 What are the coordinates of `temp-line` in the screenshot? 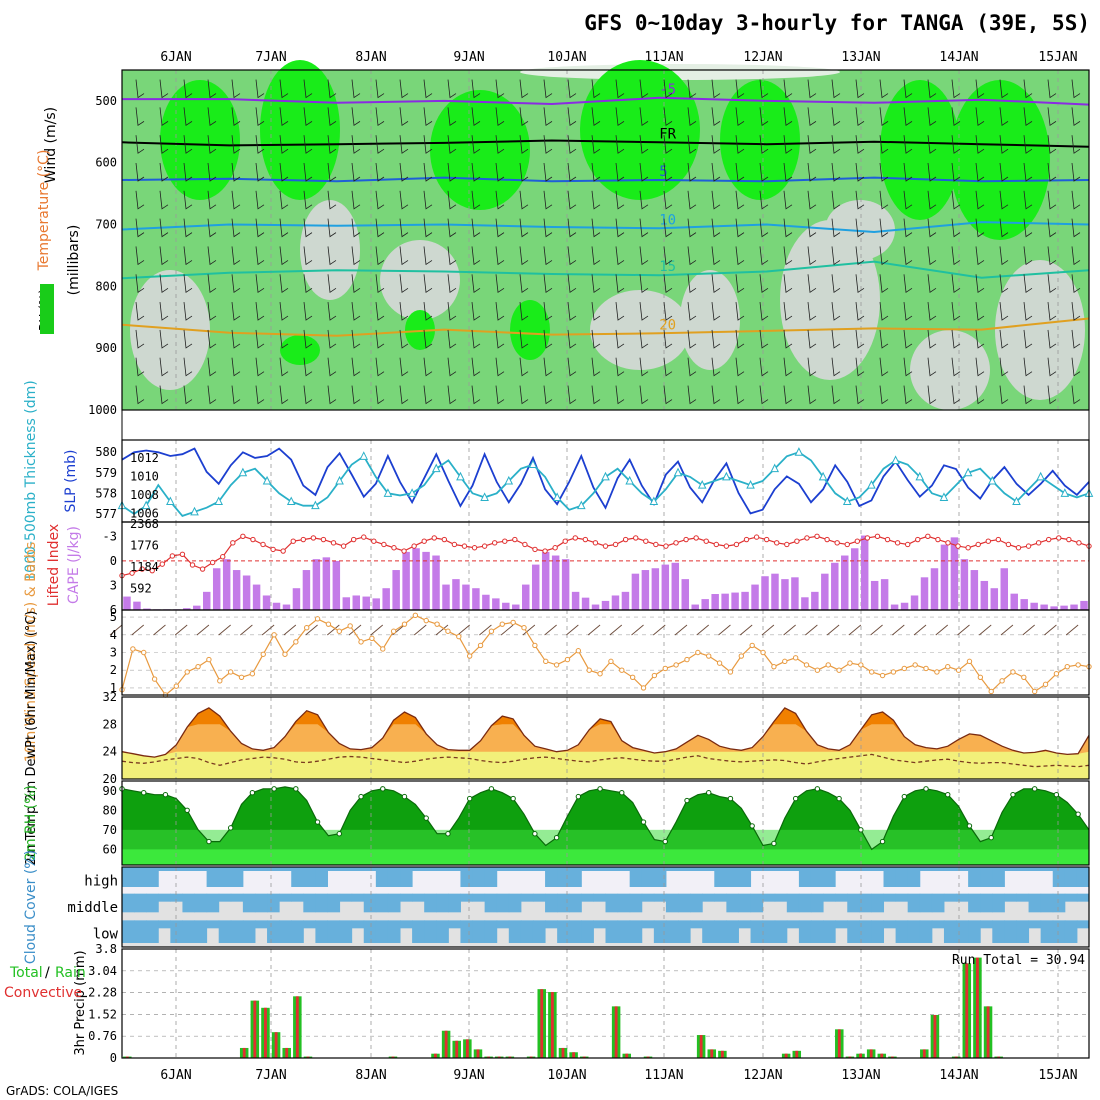 It's located at (605, 732).